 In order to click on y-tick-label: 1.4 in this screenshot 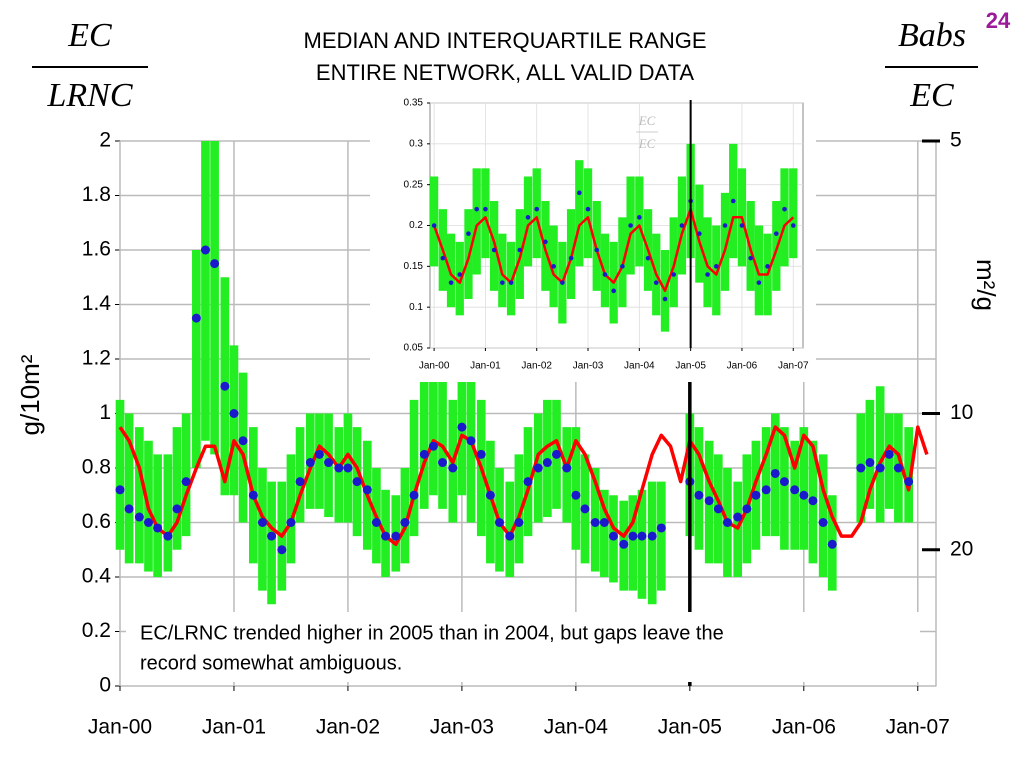, I will do `click(97, 303)`.